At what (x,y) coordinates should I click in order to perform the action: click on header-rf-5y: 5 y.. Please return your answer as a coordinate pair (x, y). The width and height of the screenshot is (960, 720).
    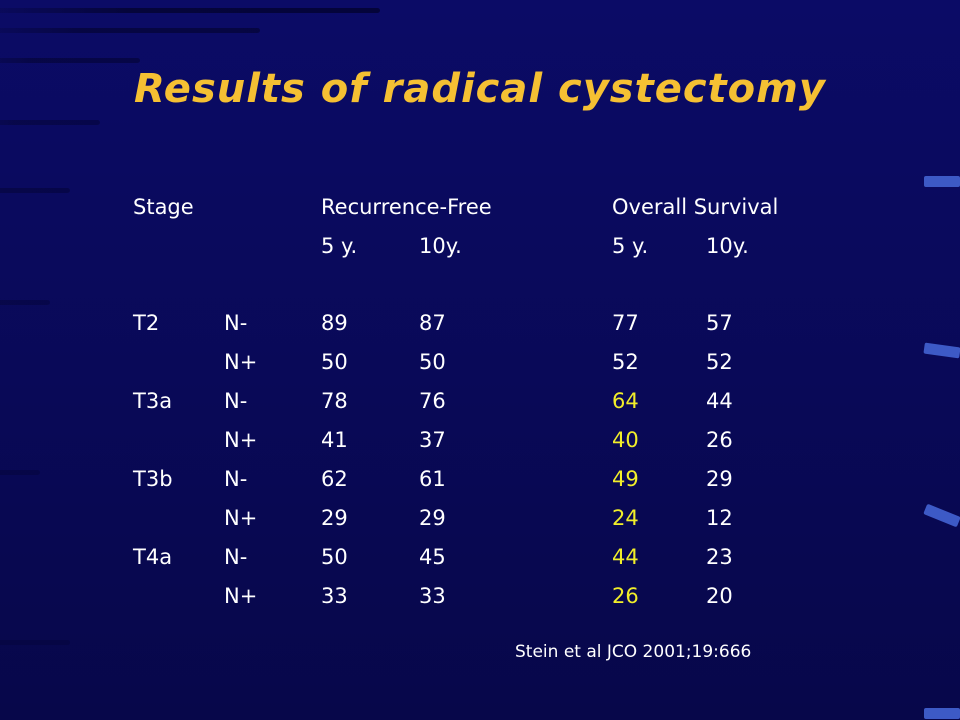
    Looking at the image, I should click on (339, 246).